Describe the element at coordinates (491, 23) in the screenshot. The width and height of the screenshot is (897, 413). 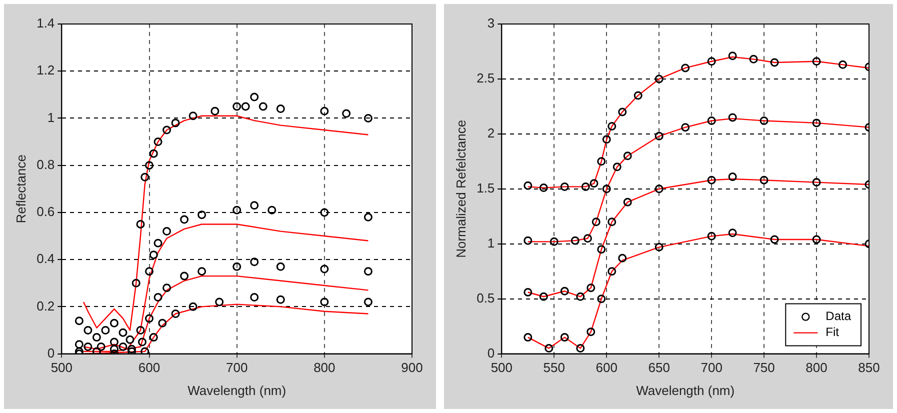
I see `y-tick-label: 3` at that location.